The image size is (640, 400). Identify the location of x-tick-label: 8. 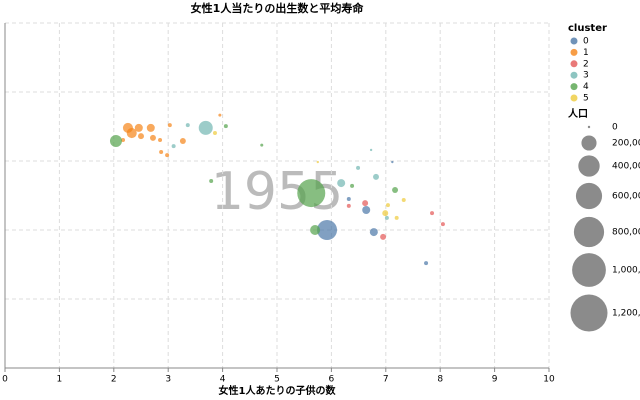
(440, 380).